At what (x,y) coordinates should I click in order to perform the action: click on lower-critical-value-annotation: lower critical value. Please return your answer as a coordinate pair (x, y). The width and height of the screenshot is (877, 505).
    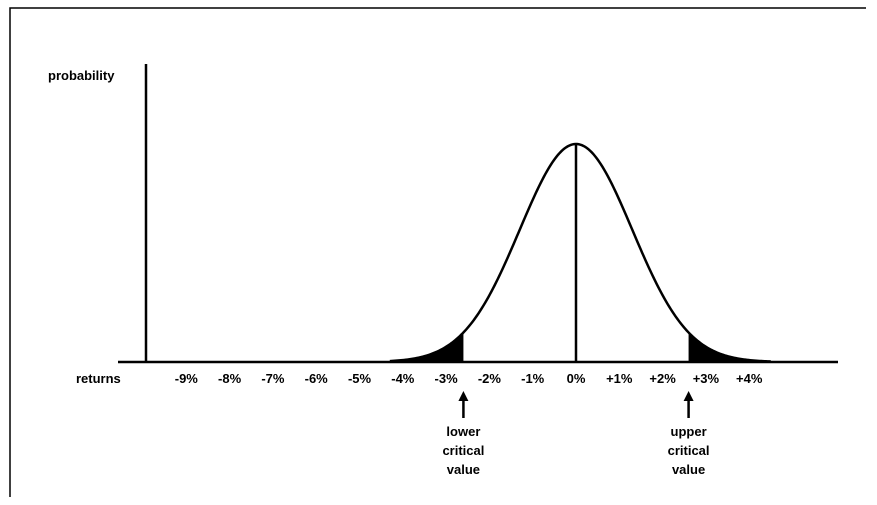
    Looking at the image, I should click on (463, 434).